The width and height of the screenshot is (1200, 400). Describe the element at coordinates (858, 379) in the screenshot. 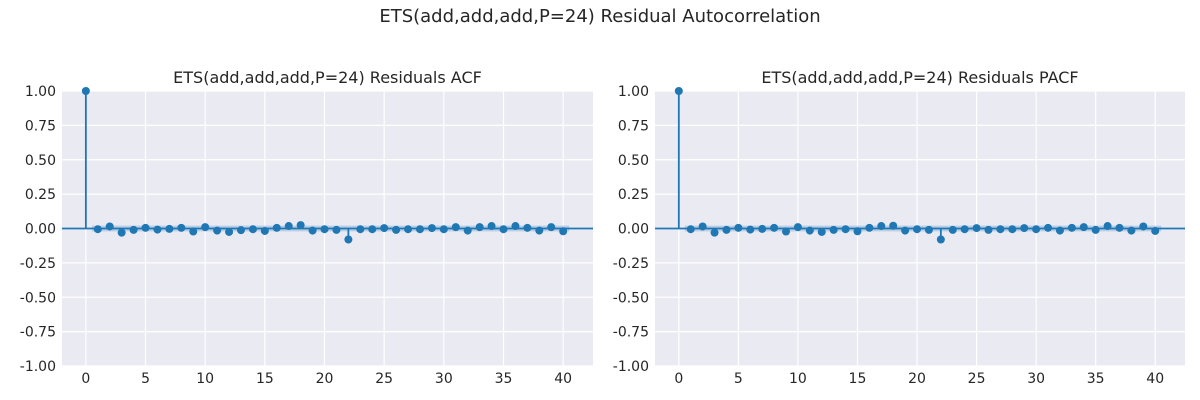

I see `pacf-x-tick-label: 15` at that location.